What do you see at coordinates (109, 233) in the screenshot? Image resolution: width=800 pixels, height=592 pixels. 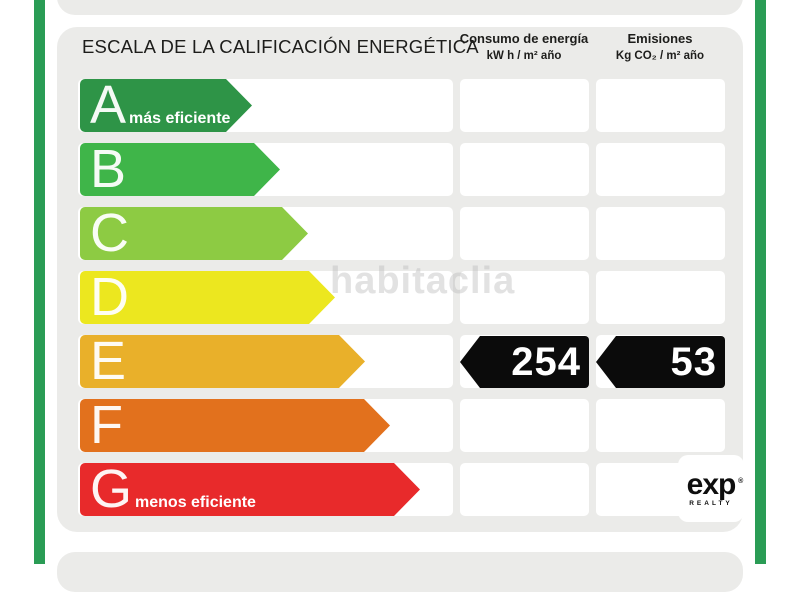 I see `rating-letter-c: C` at bounding box center [109, 233].